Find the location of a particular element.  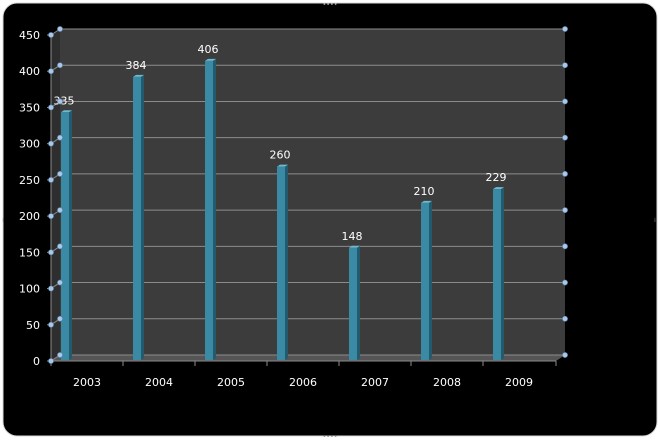

y-axis-tick-label: 150 is located at coordinates (29, 252).